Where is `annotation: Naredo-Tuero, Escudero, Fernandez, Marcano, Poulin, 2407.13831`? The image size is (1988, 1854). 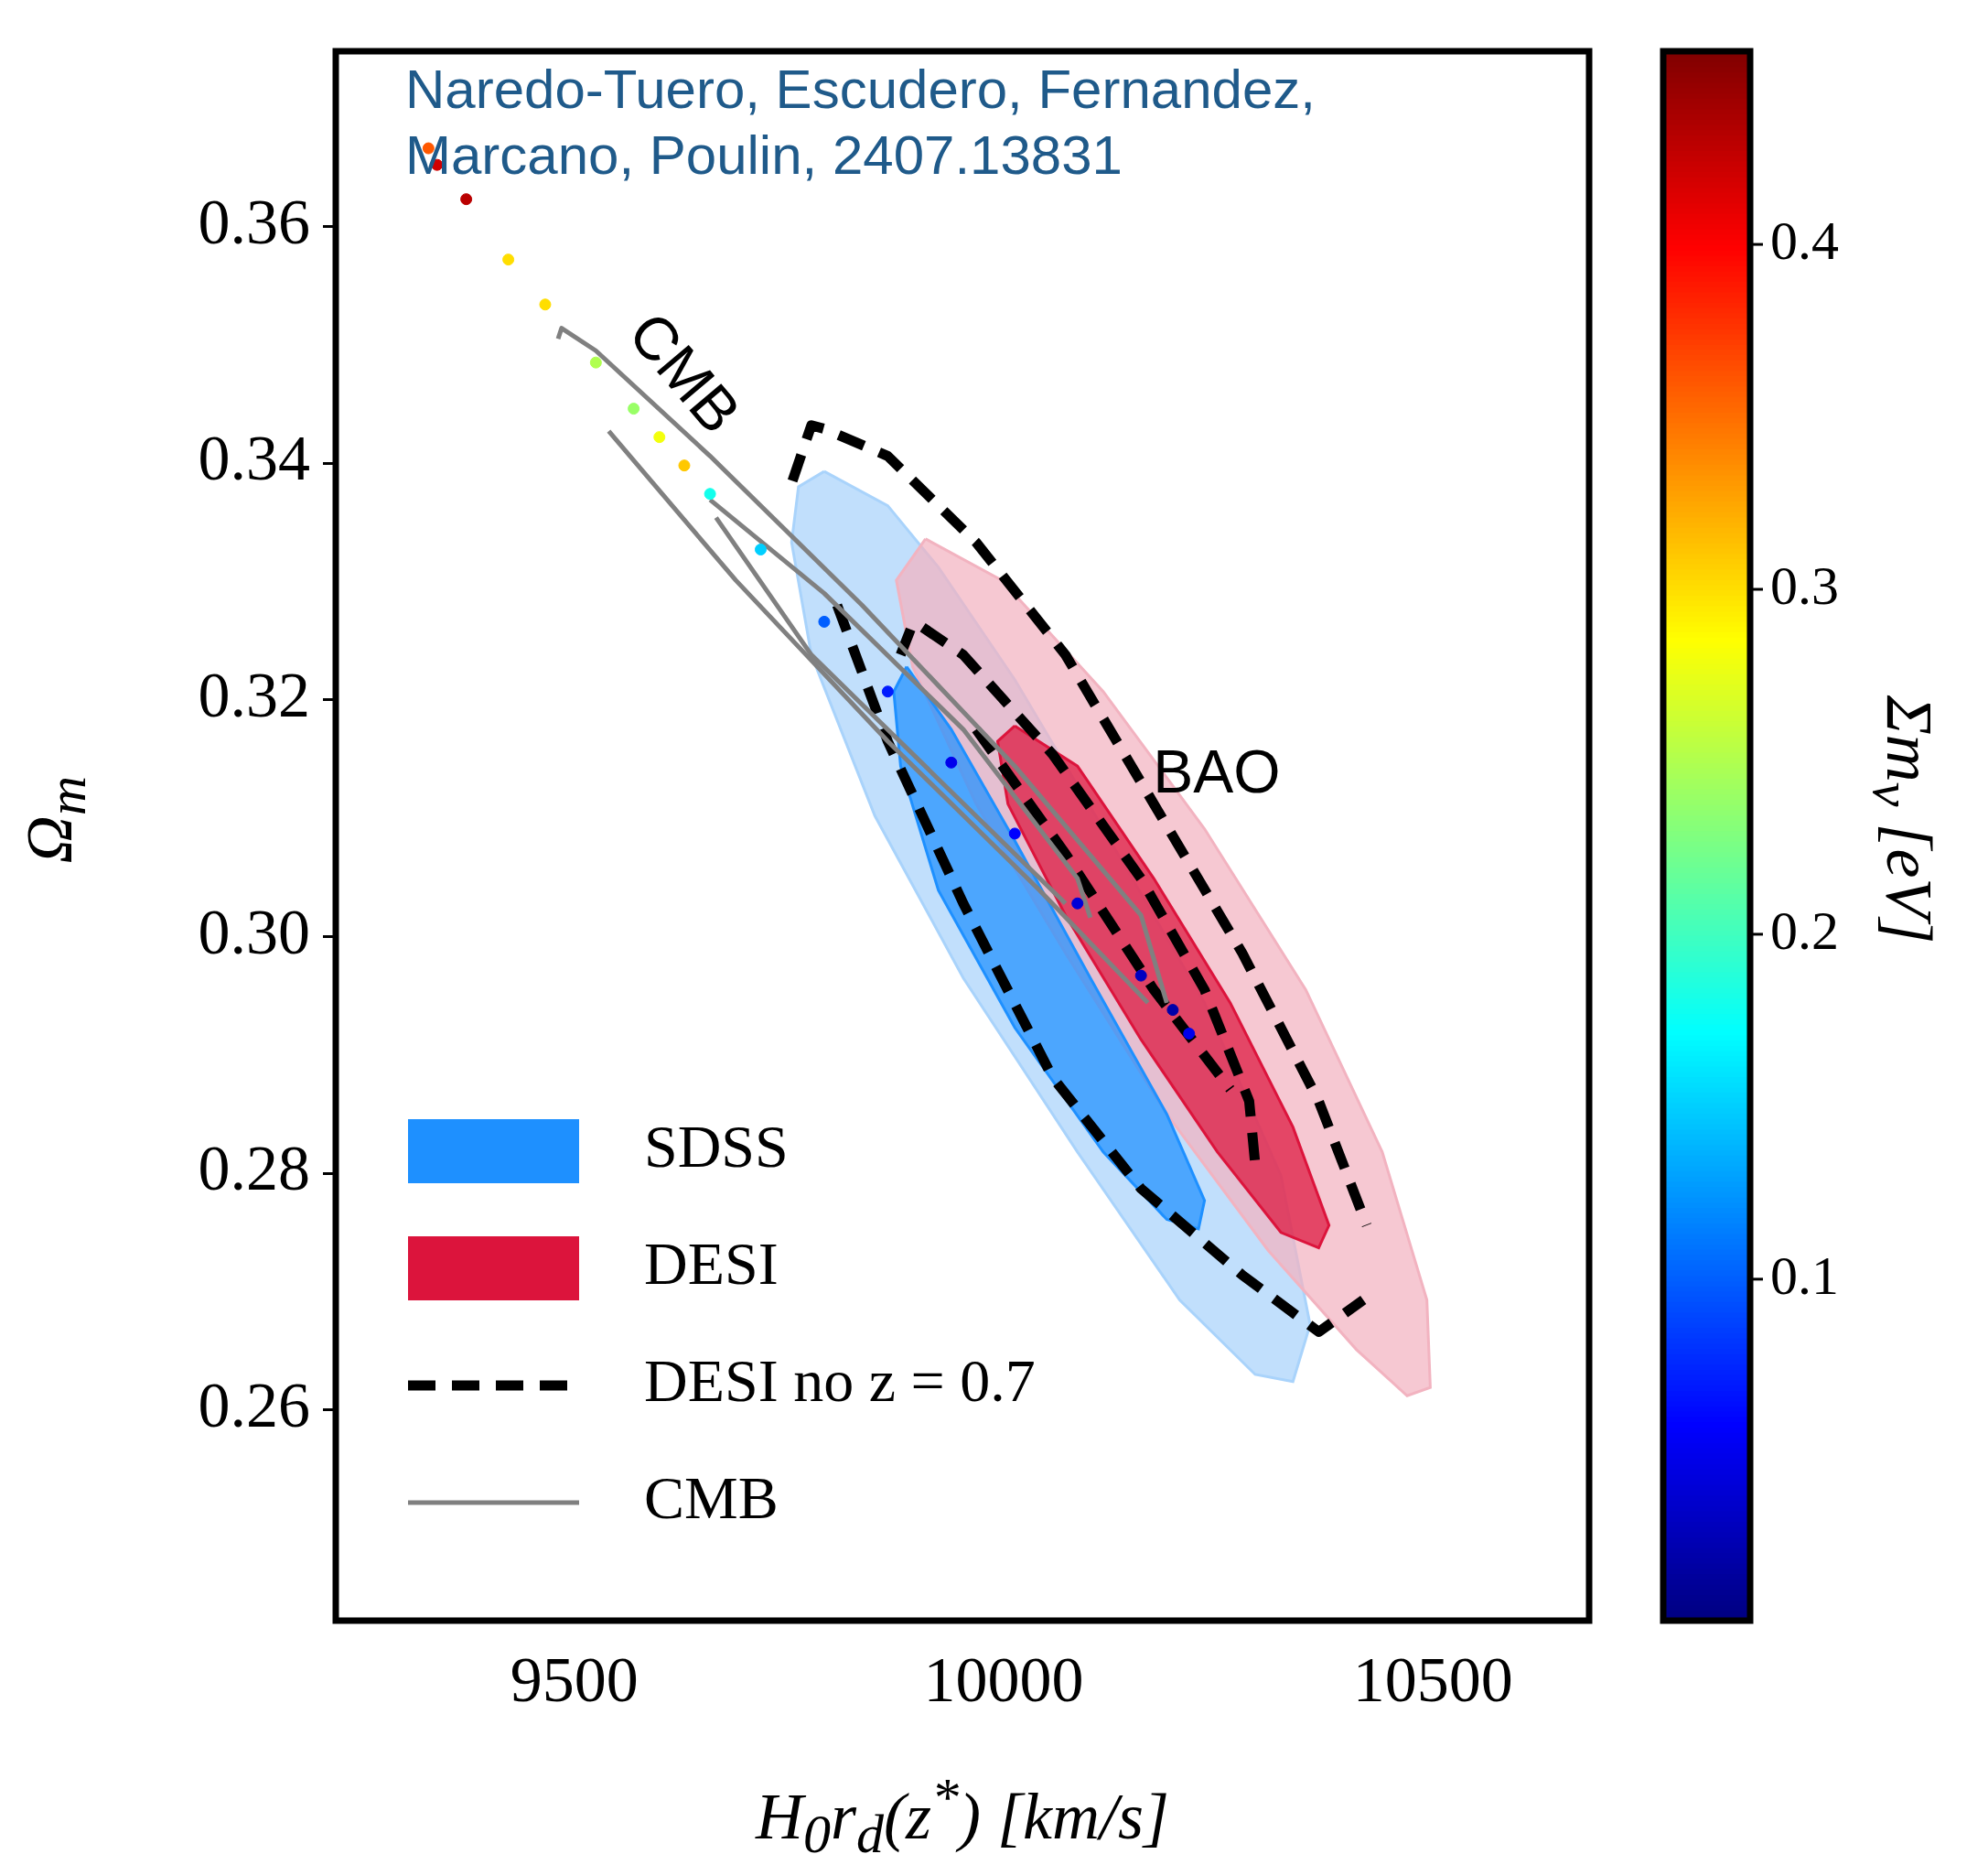
annotation: Naredo-Tuero, Escudero, Fernandez, Marcano, Poulin, 2407.13831 is located at coordinates (861, 123).